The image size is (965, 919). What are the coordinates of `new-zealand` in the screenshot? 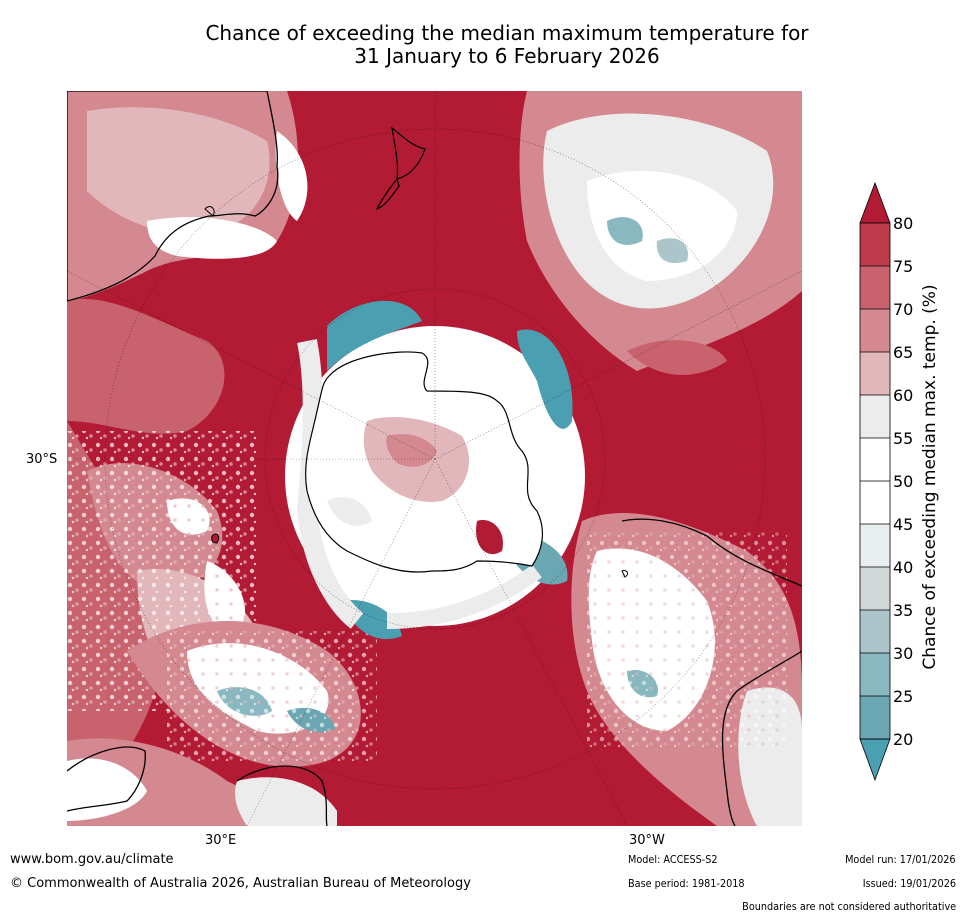 It's located at (400, 168).